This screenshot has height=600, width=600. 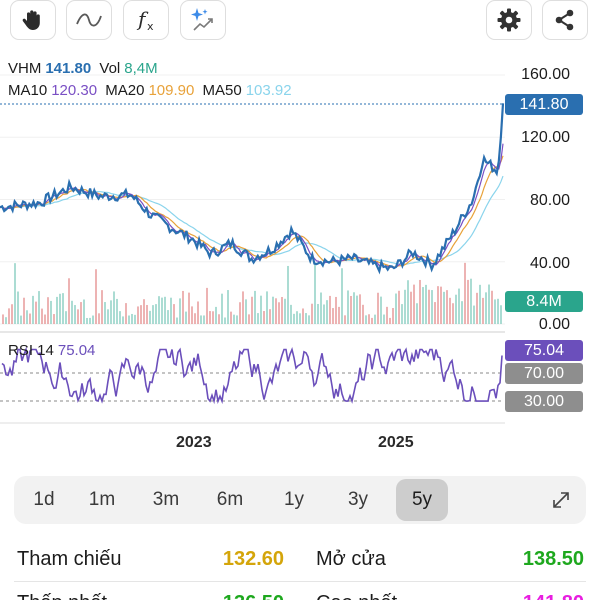 What do you see at coordinates (544, 401) in the screenshot?
I see `rsi-30-badge: 30.00` at bounding box center [544, 401].